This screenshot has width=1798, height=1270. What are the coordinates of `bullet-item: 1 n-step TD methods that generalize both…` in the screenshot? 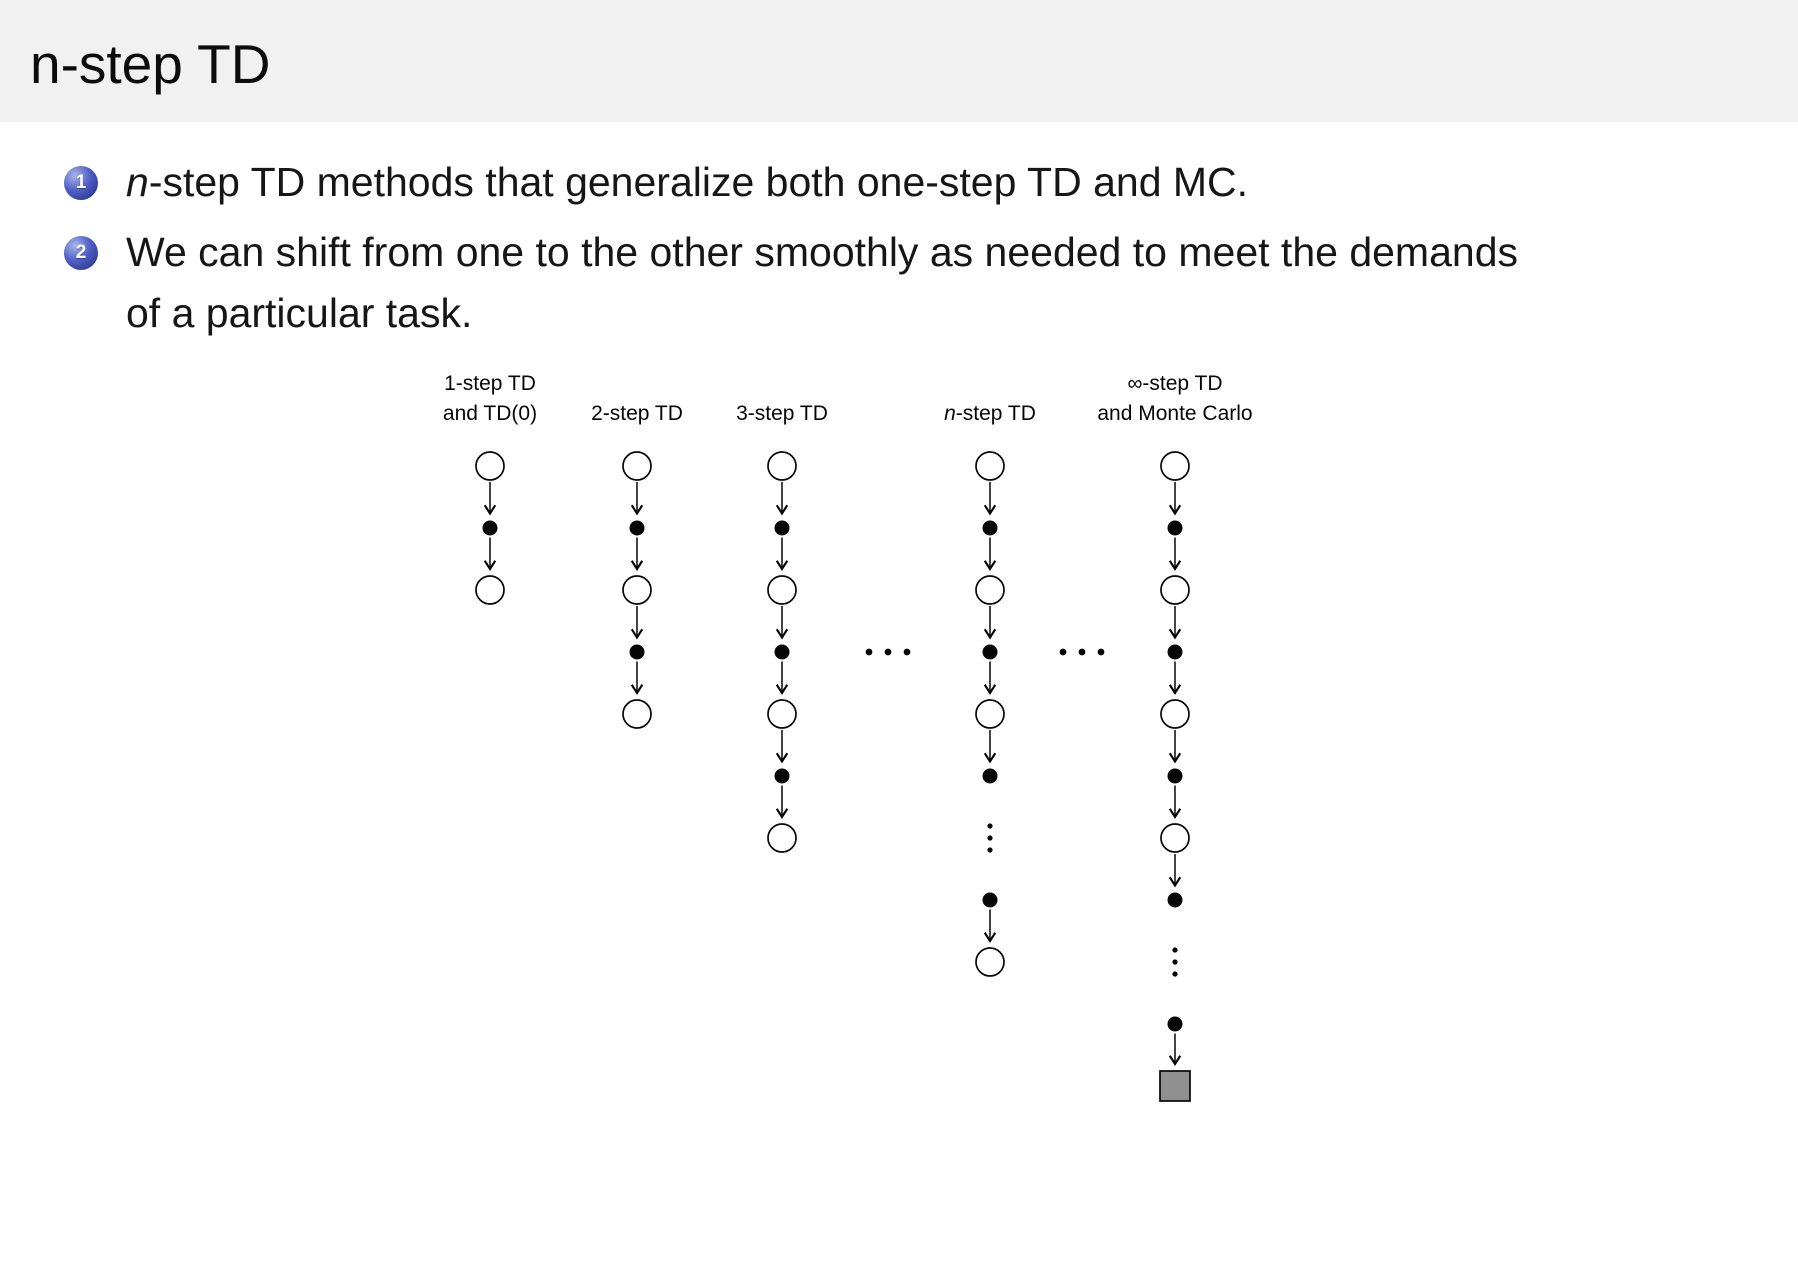 It's located at (799, 182).